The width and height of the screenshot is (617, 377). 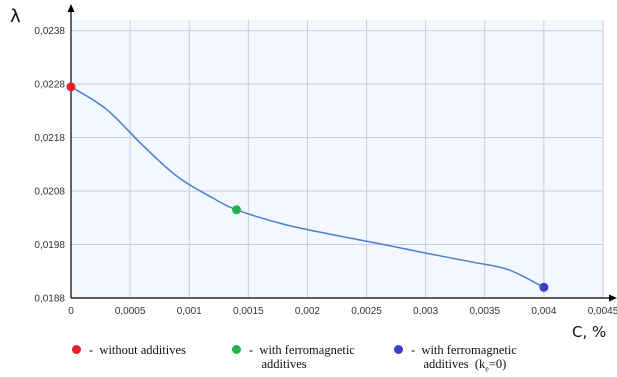 What do you see at coordinates (464, 360) in the screenshot?
I see `legend-label: - with ferromagnetic additives (ke=0)` at bounding box center [464, 360].